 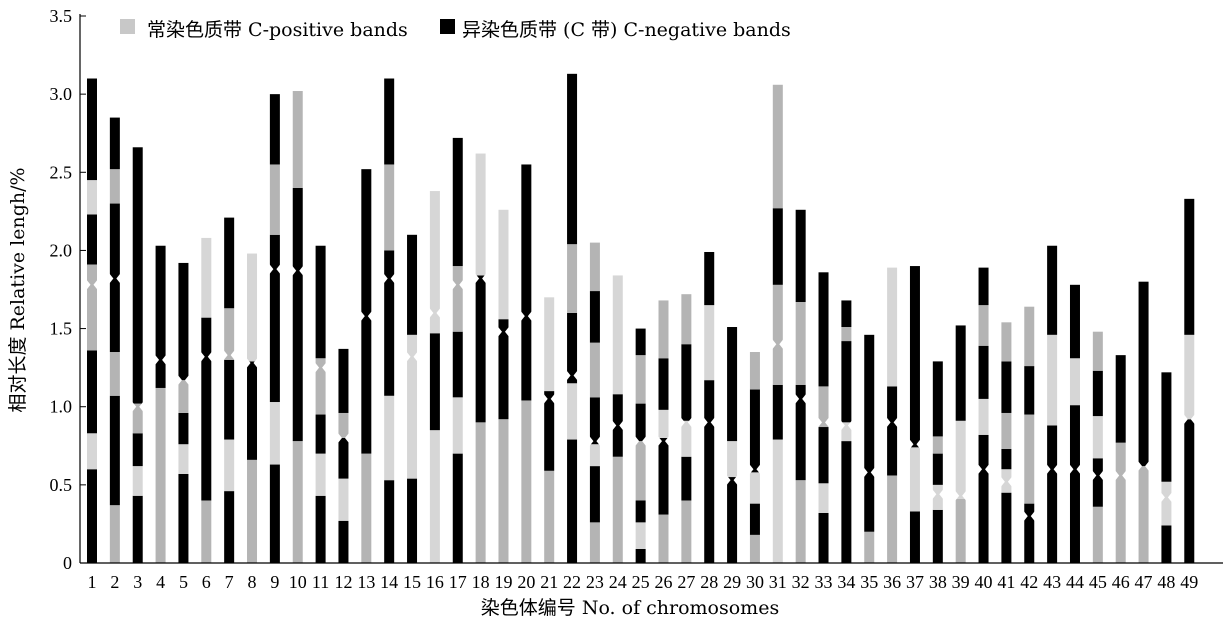 What do you see at coordinates (481, 582) in the screenshot?
I see `x-tick-label: 18` at bounding box center [481, 582].